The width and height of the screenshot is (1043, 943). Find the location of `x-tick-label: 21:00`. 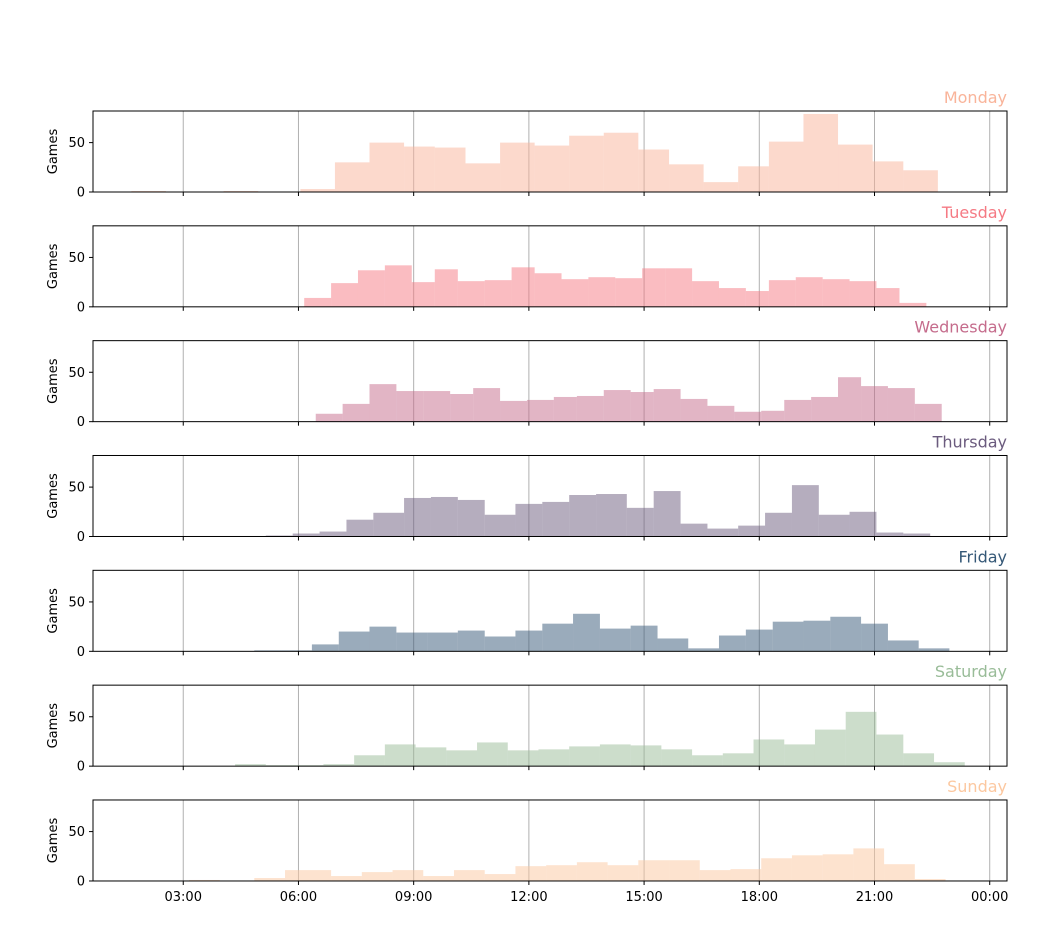

x-tick-label: 21:00 is located at coordinates (874, 897).